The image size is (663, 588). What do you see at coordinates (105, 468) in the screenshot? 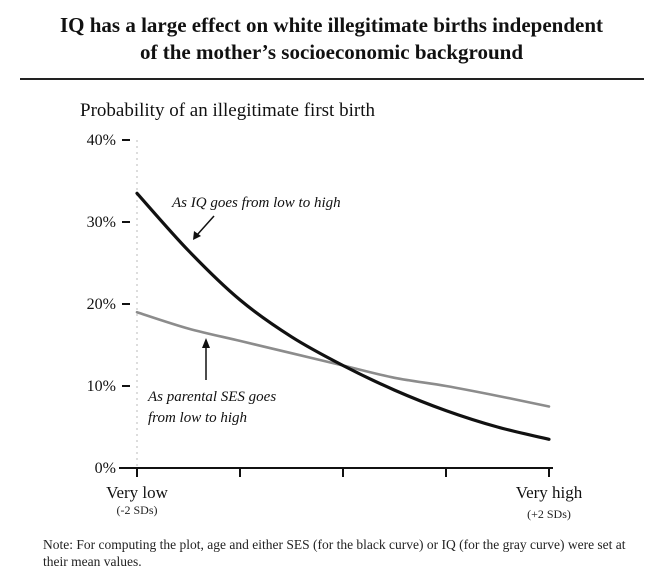
I see `y-tick-label: 0%` at bounding box center [105, 468].